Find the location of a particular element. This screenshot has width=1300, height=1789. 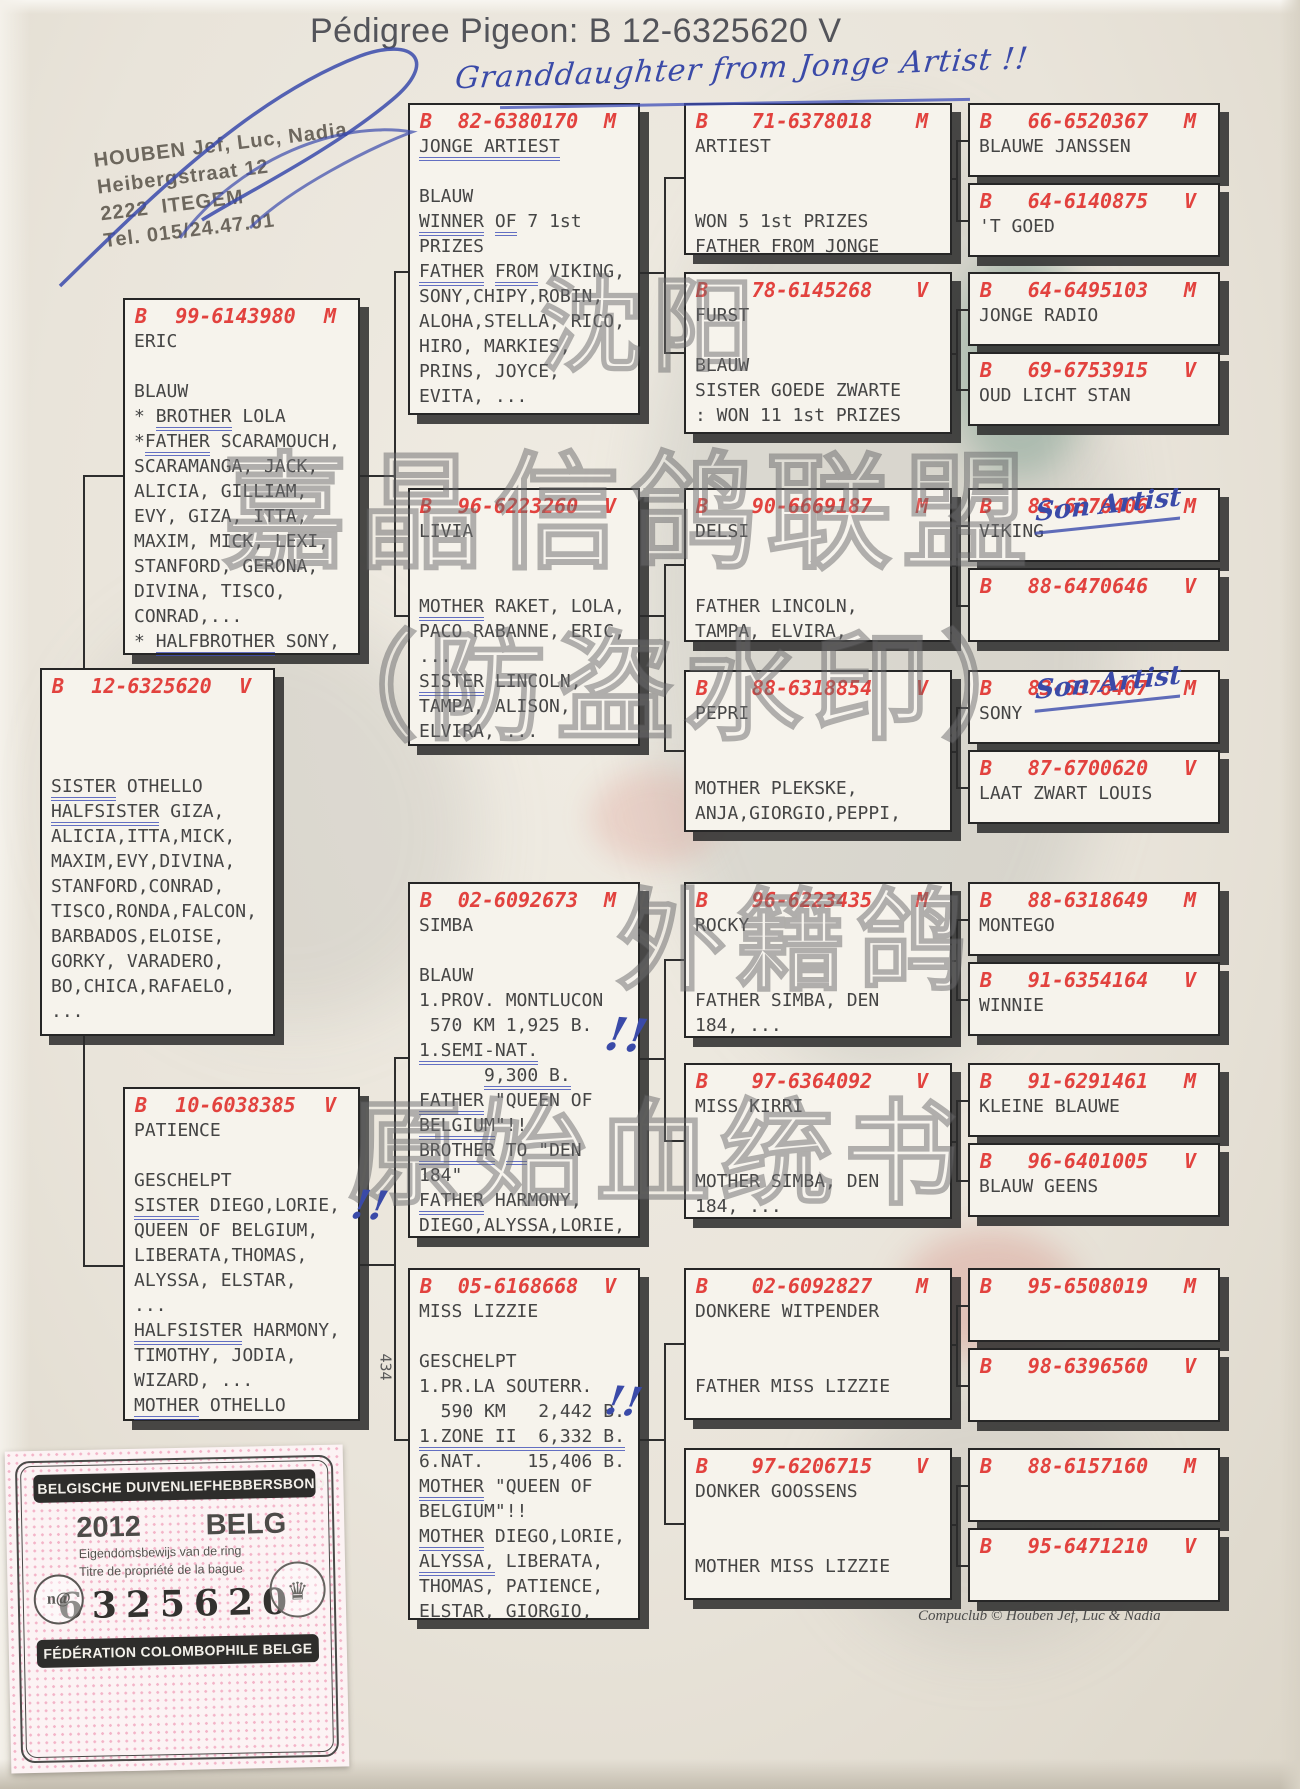

ring-number: 83-6376406 is located at coordinates (1088, 506).